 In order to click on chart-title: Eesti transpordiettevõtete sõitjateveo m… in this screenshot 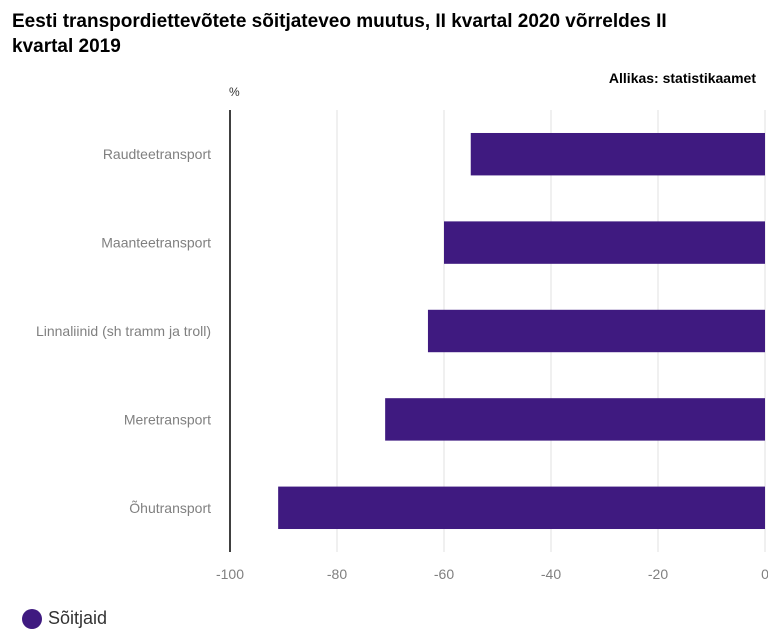, I will do `click(339, 34)`.